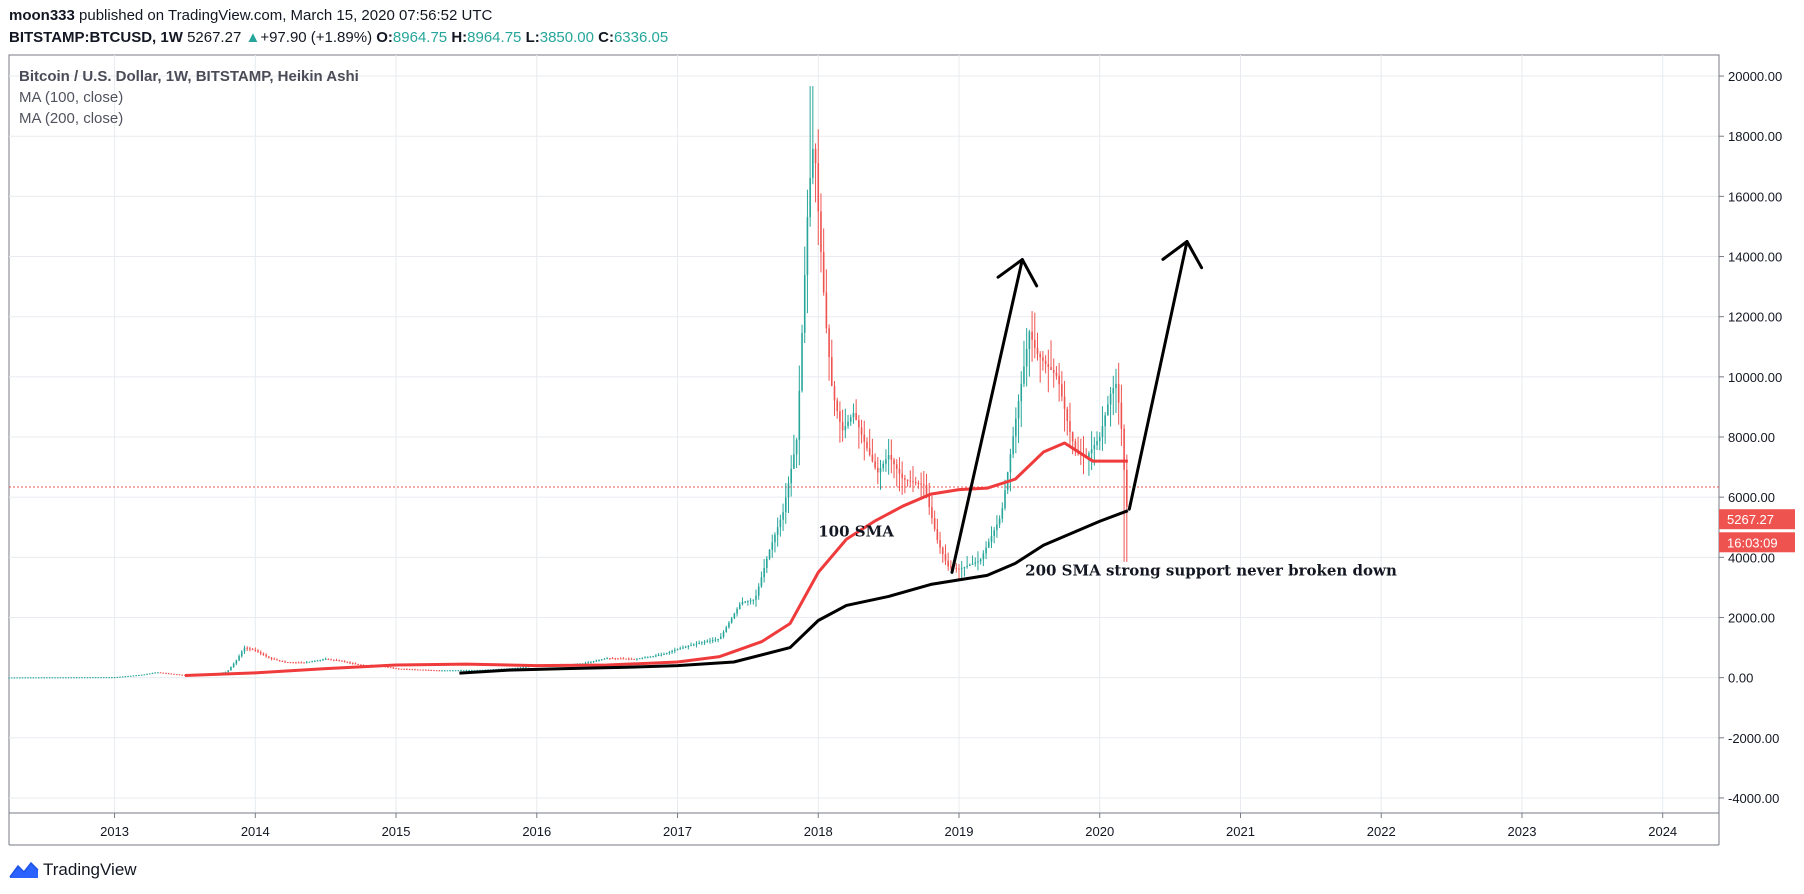 The width and height of the screenshot is (1804, 894). What do you see at coordinates (71, 118) in the screenshot?
I see `legend-ma200: MA (200, close)` at bounding box center [71, 118].